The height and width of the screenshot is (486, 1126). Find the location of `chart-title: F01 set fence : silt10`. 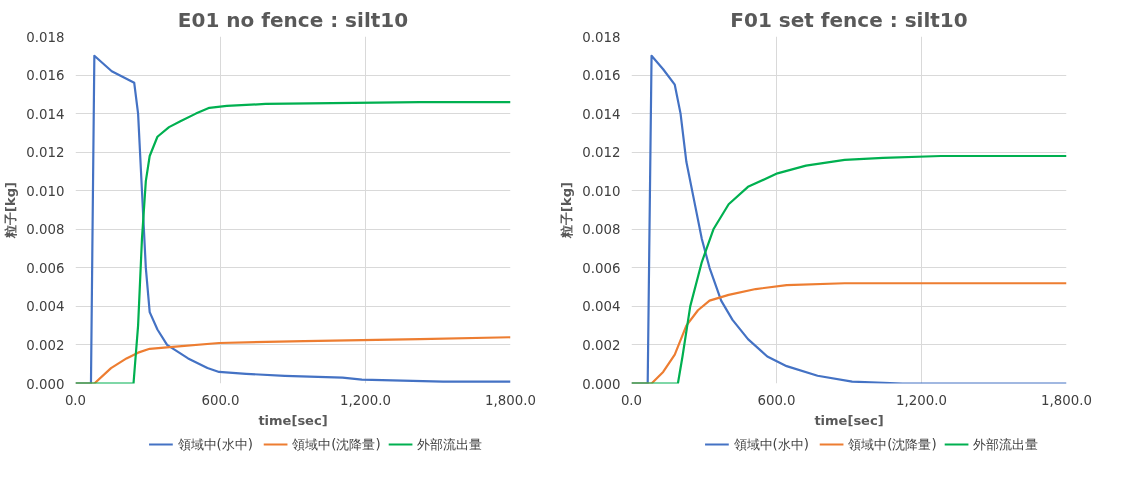

chart-title: F01 set fence : silt10 is located at coordinates (849, 19).